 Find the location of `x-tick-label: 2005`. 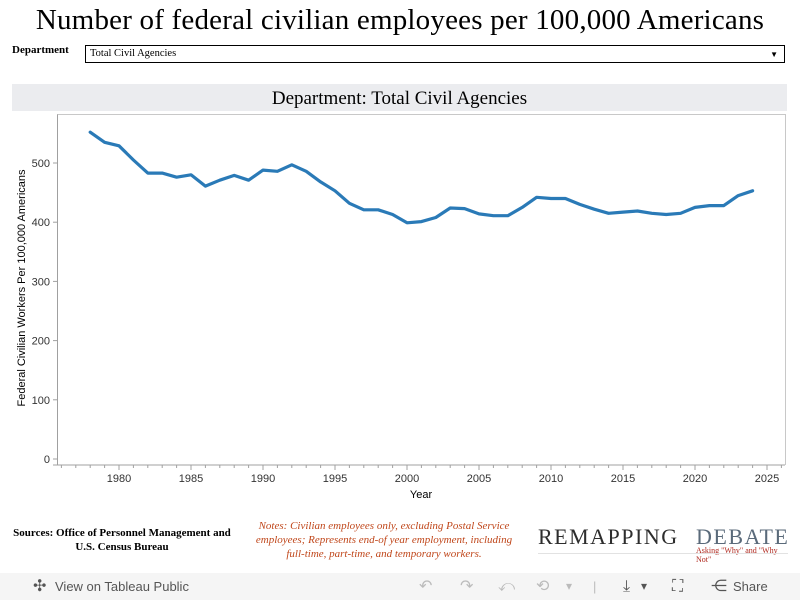

x-tick-label: 2005 is located at coordinates (479, 479).